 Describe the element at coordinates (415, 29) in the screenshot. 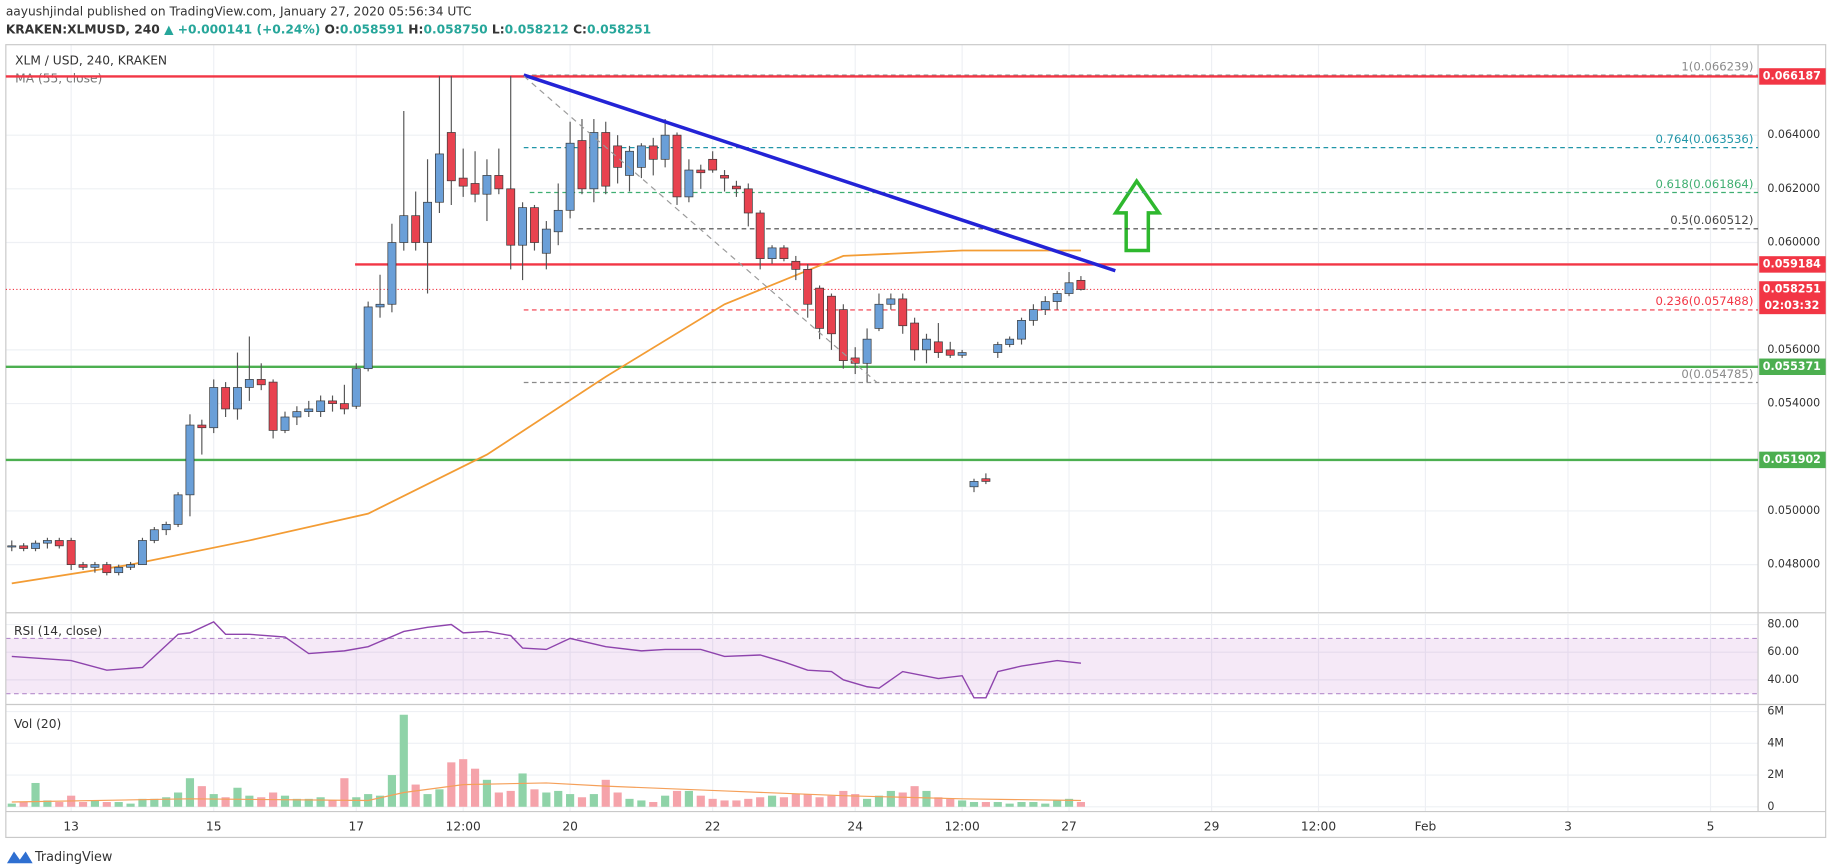

I see `h-label: H:` at that location.